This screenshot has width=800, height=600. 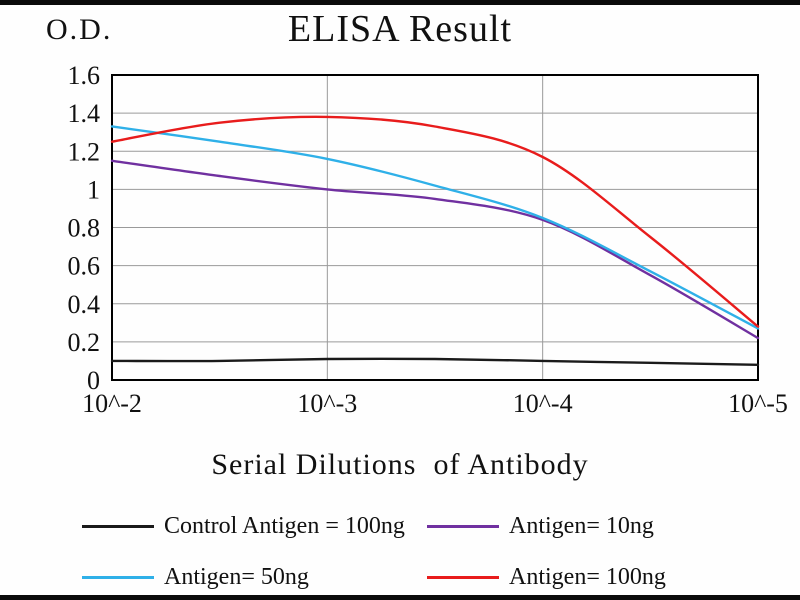 I want to click on y-tick-label: 0.2, so click(x=84, y=342).